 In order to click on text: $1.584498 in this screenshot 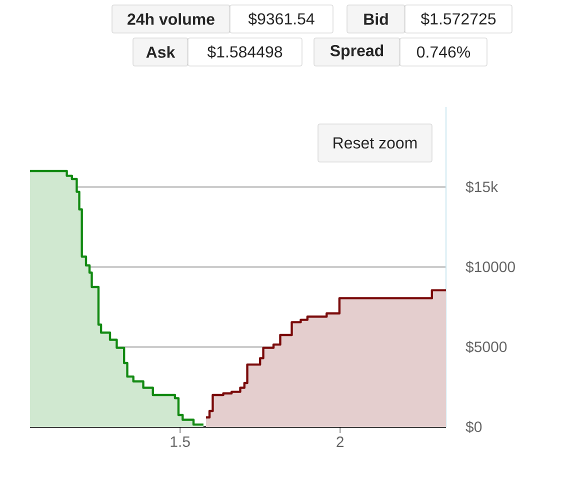, I will do `click(244, 52)`.